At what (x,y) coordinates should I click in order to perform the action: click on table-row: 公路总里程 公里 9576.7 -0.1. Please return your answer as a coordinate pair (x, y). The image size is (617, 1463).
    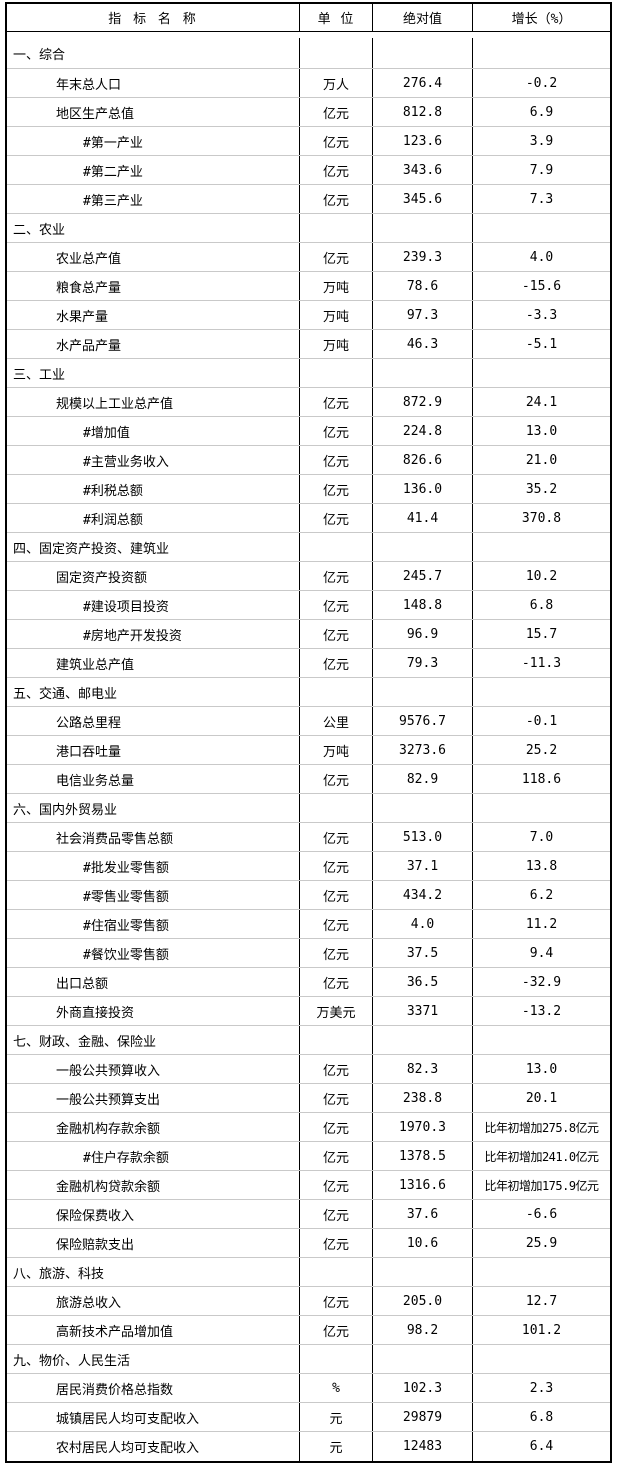
    Looking at the image, I should click on (308, 721).